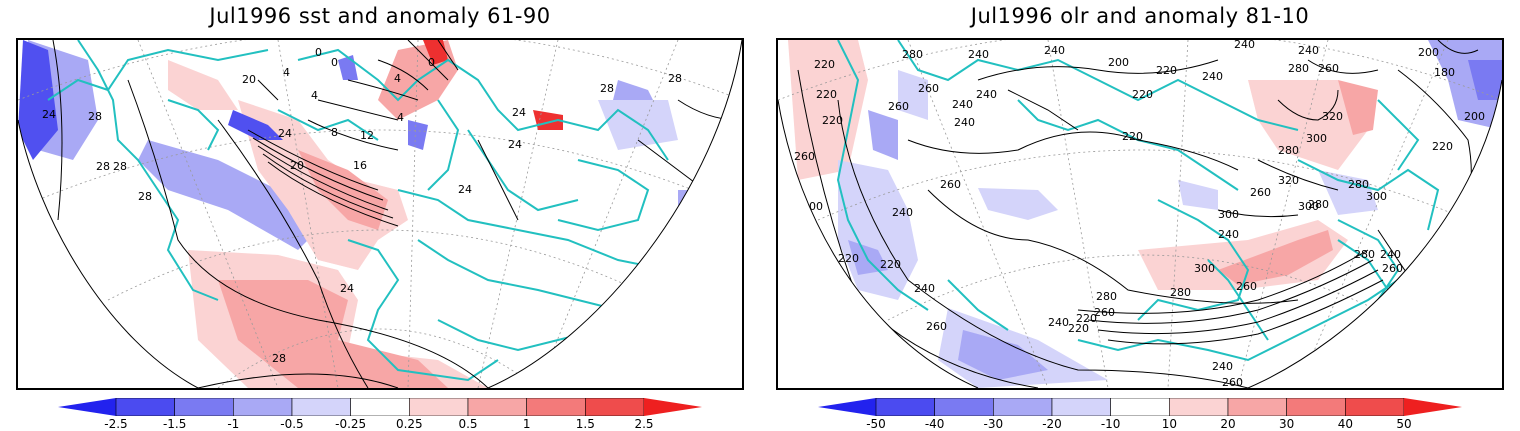  I want to click on colorbar-tick-label: -50, so click(876, 424).